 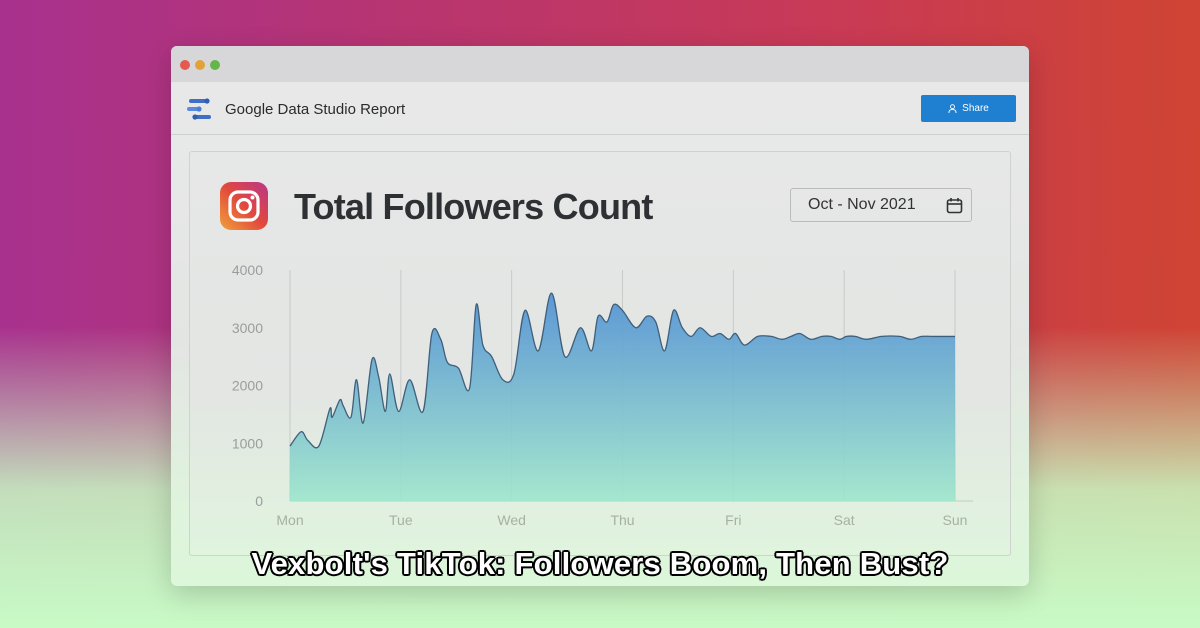 I want to click on x-tick-label: Mon, so click(x=289, y=520).